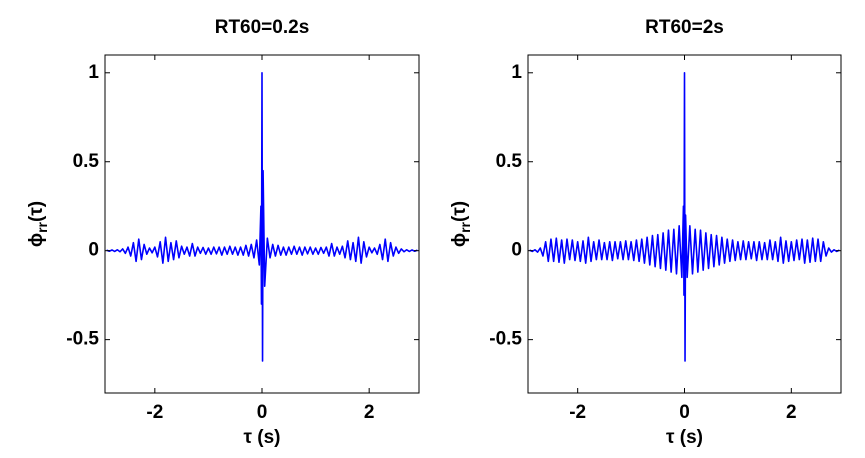 This screenshot has height=458, width=865. What do you see at coordinates (684, 27) in the screenshot?
I see `chart-title: RT60=2s` at bounding box center [684, 27].